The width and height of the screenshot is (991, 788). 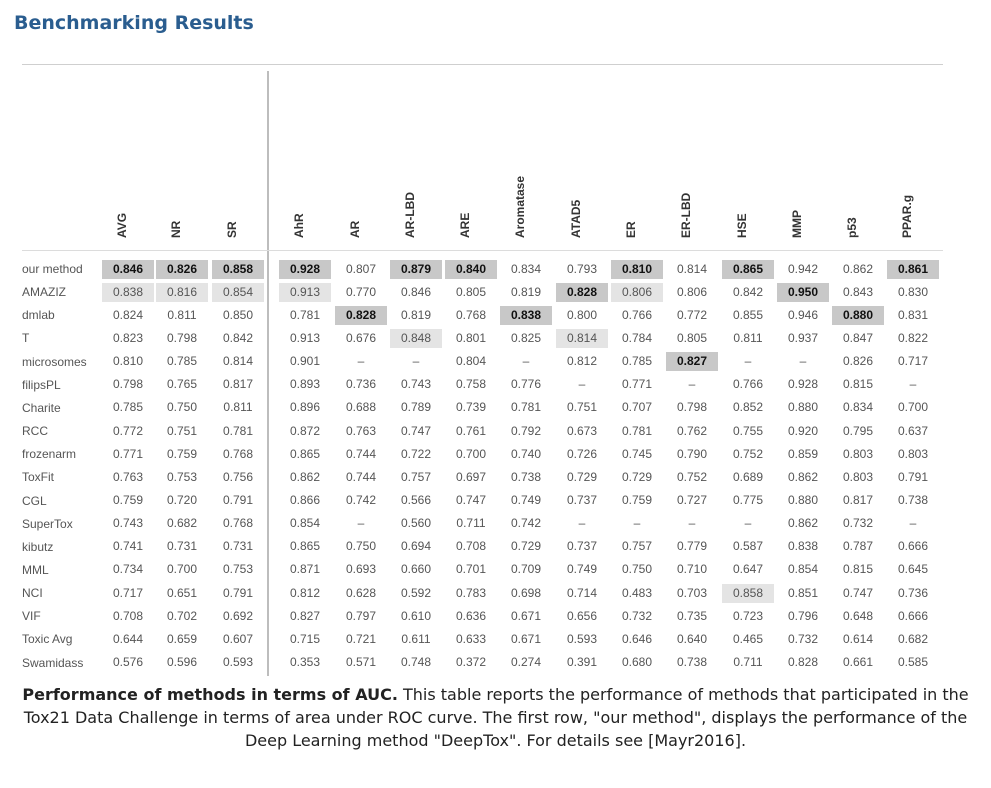 I want to click on row-label: filipsPL, so click(x=41, y=384).